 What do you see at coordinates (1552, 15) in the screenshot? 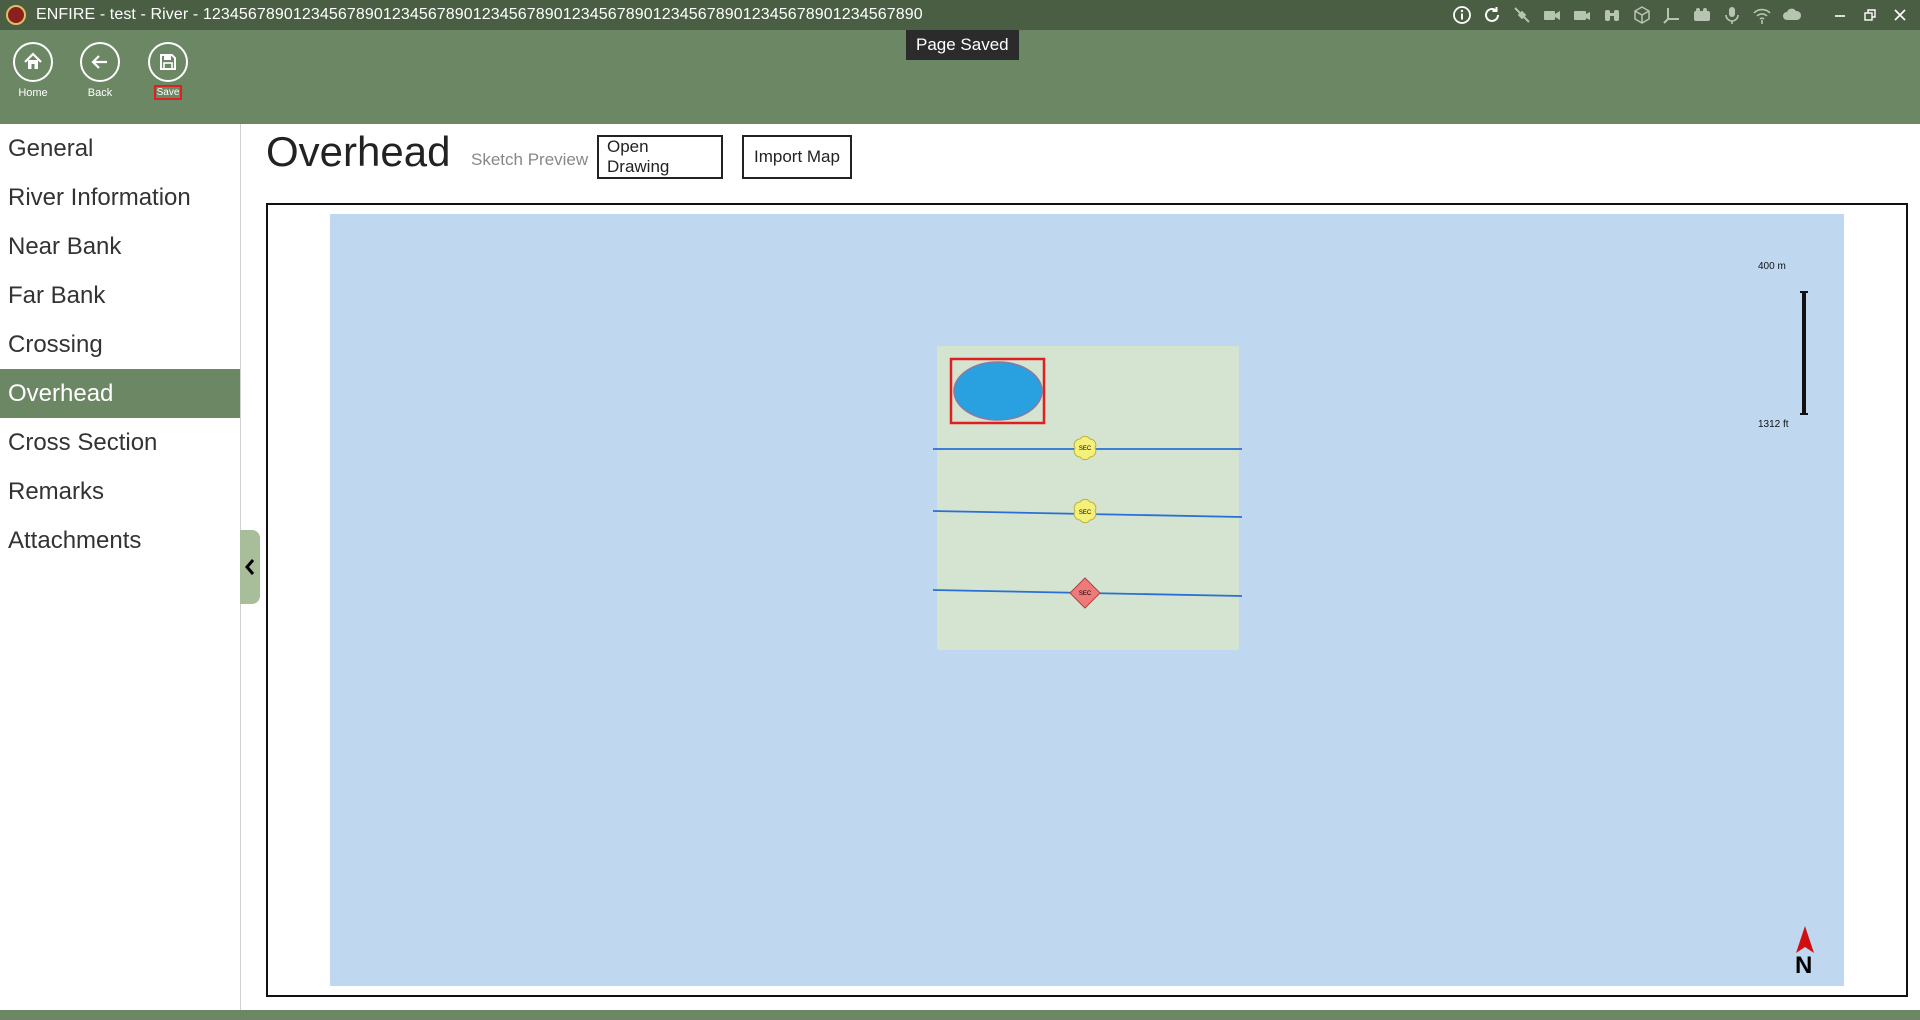
I see `camera-icon` at bounding box center [1552, 15].